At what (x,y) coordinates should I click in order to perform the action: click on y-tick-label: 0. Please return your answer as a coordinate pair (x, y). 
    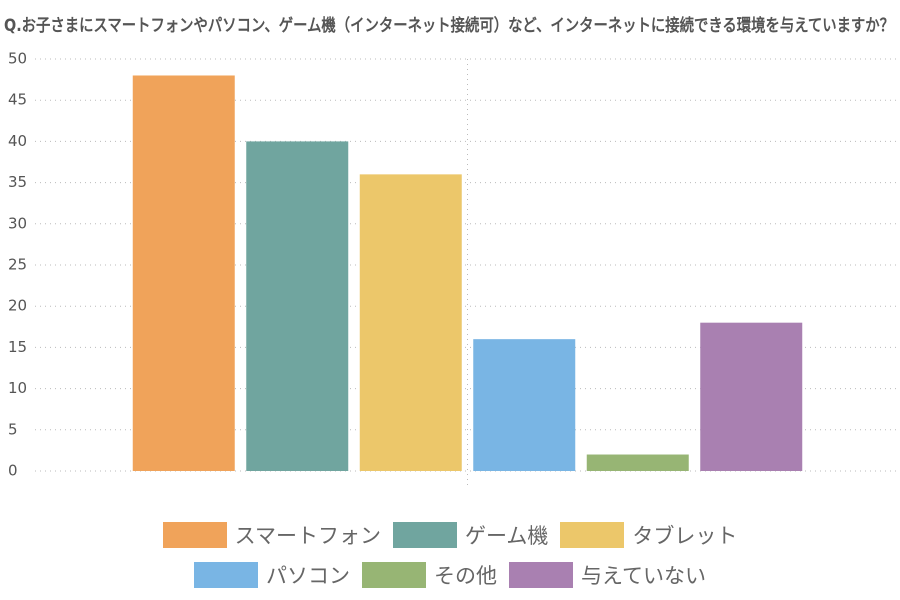
    Looking at the image, I should click on (13, 471).